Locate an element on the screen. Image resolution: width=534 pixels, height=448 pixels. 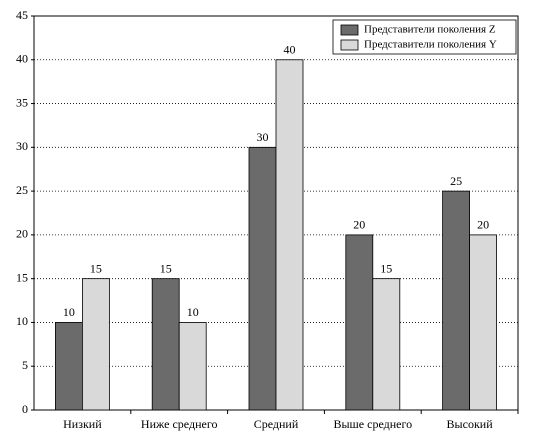
x-tick-label: Ниже среднего is located at coordinates (179, 424).